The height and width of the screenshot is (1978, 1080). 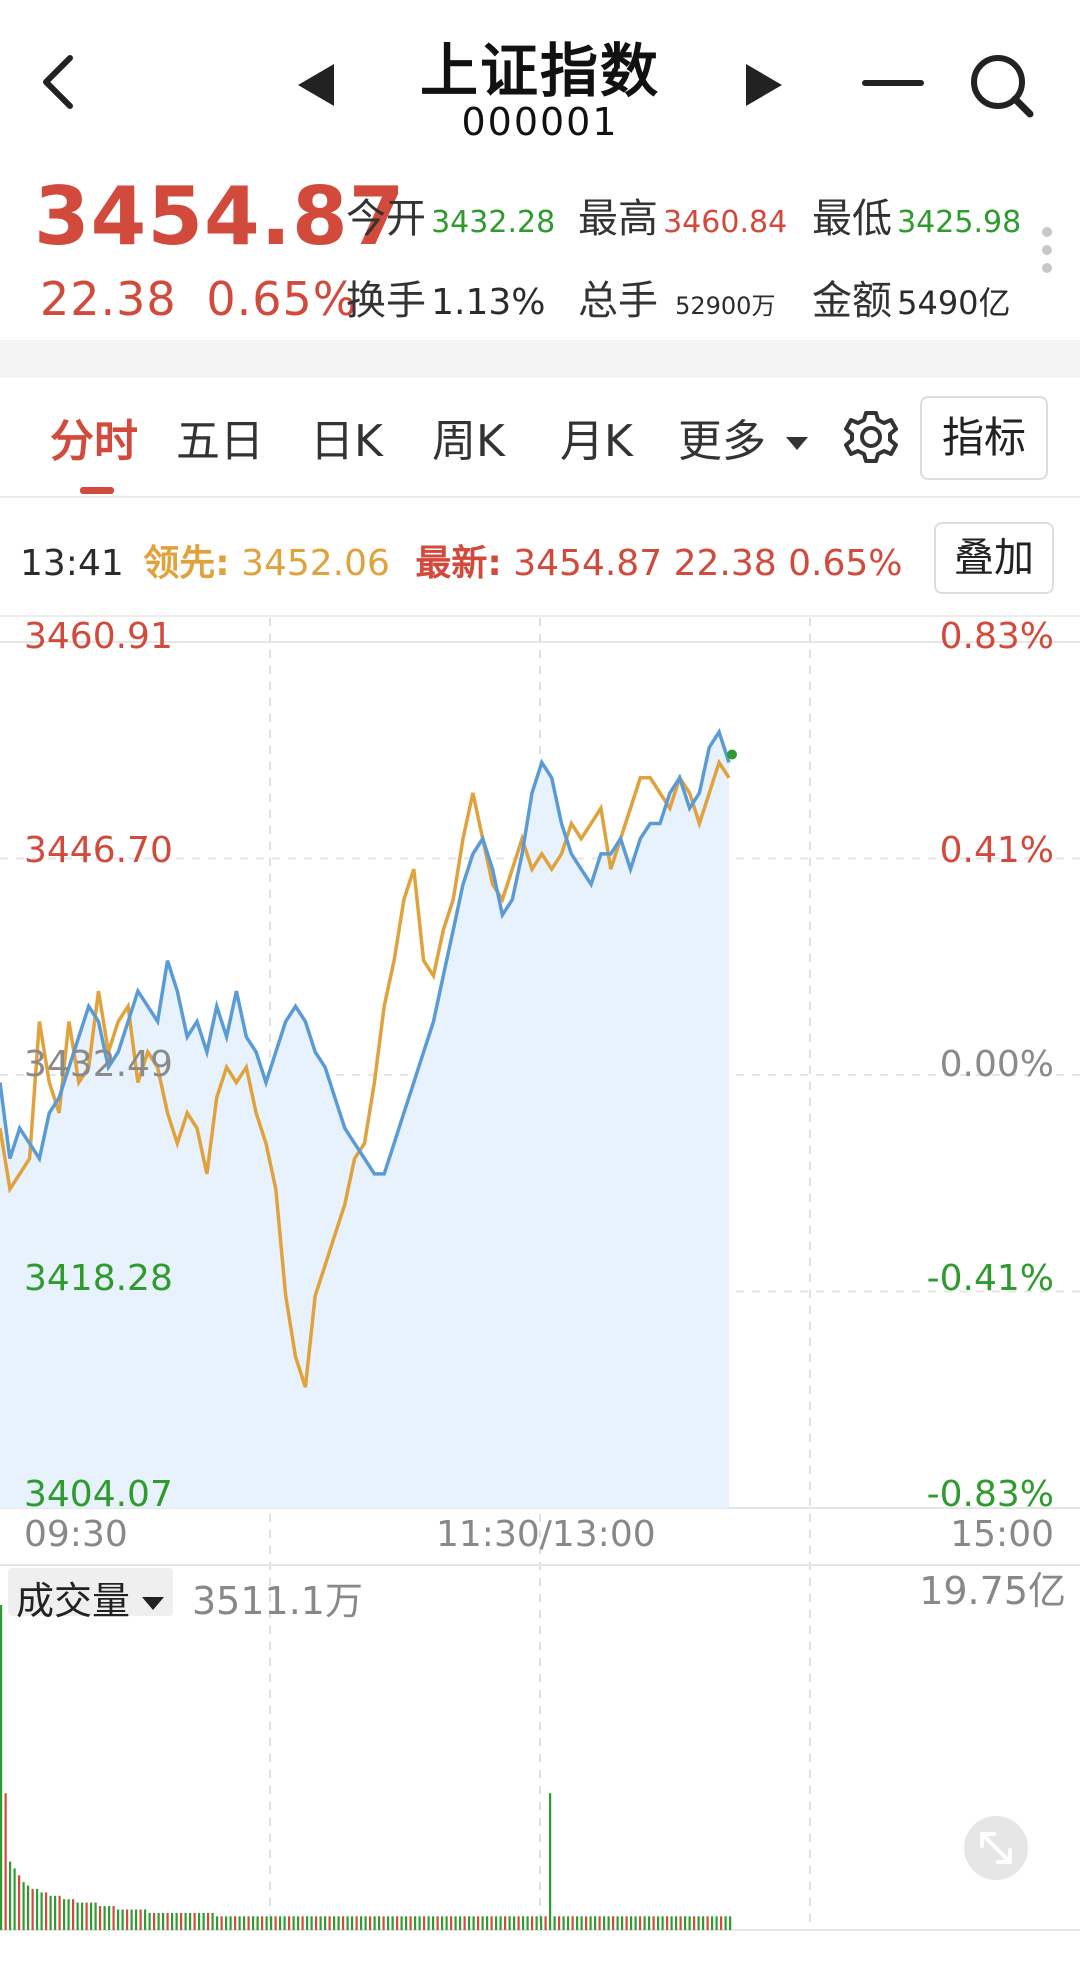 I want to click on amount-value: 5490亿, so click(x=954, y=303).